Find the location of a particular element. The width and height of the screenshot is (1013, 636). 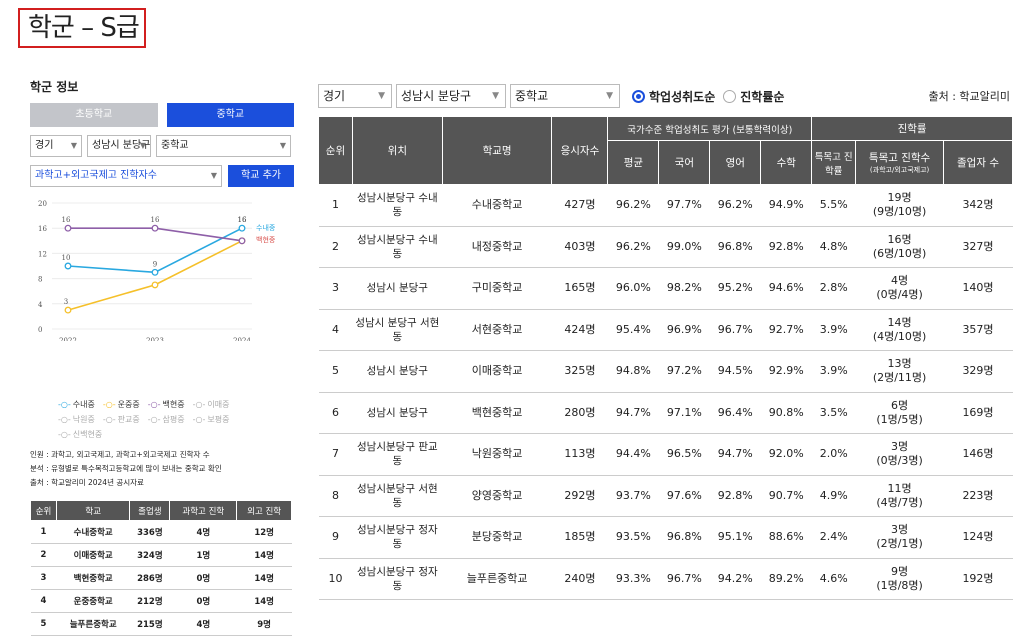

table-row: 2 이매중학교 324명 1명 14명 is located at coordinates (161, 555).